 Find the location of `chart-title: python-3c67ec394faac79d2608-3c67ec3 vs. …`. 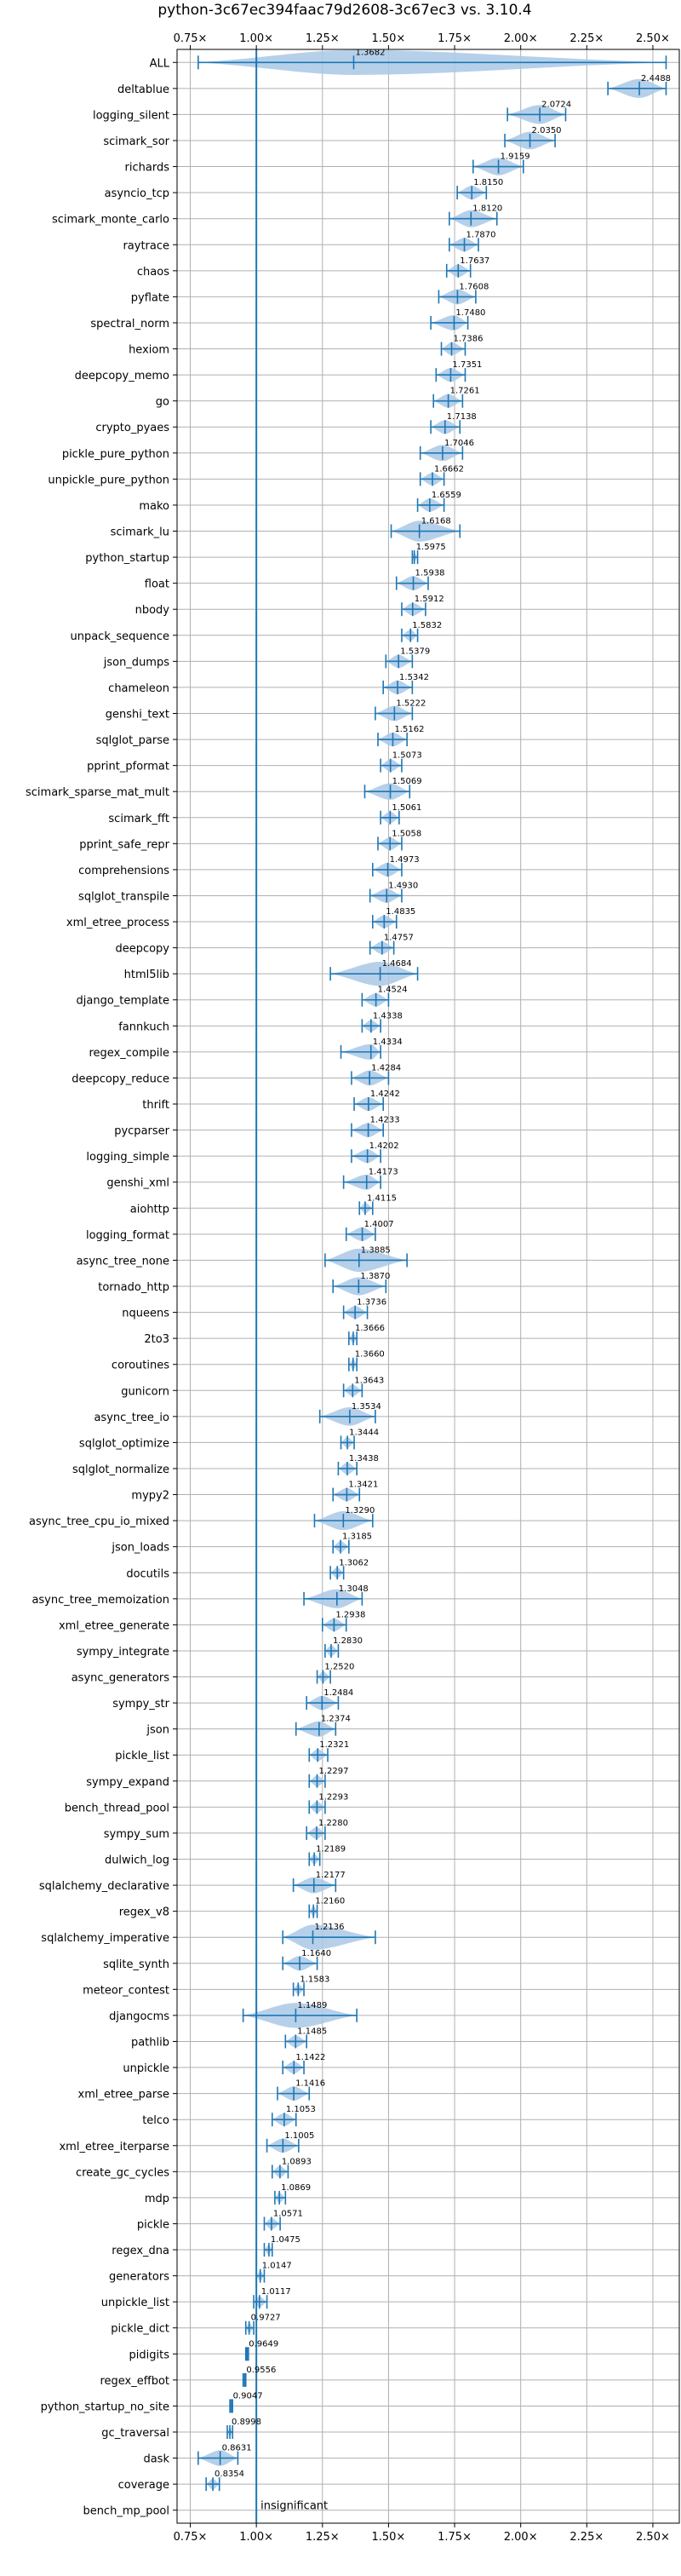

chart-title: python-3c67ec394faac79d2608-3c67ec3 vs. … is located at coordinates (344, 11).